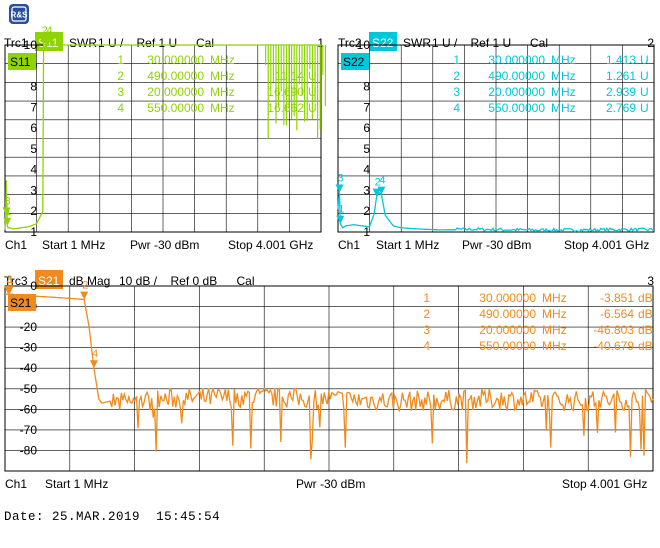 The height and width of the screenshot is (548, 660). I want to click on param-label: S21, so click(49, 281).